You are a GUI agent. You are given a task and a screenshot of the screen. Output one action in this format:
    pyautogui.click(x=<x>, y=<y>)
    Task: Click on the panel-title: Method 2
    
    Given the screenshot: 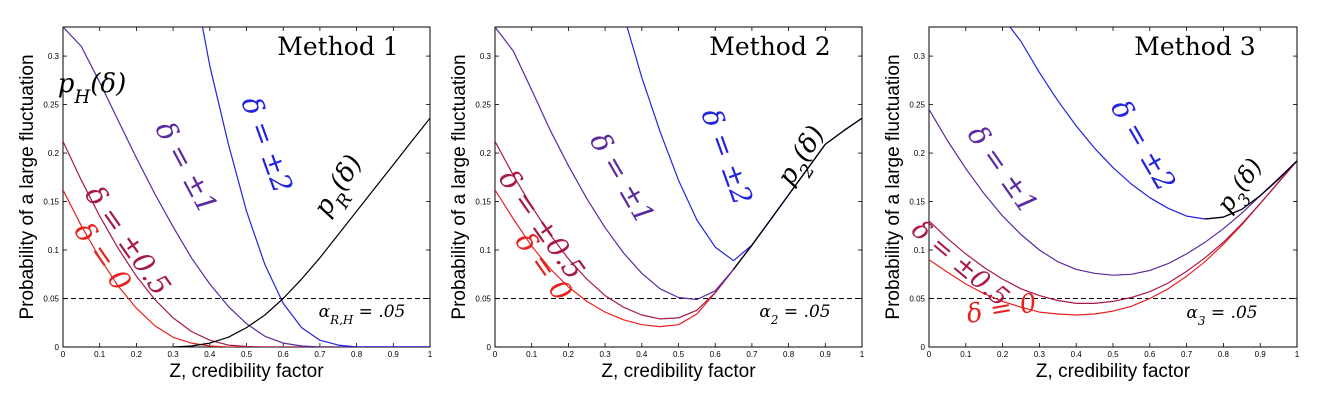 What is the action you would take?
    pyautogui.click(x=769, y=46)
    